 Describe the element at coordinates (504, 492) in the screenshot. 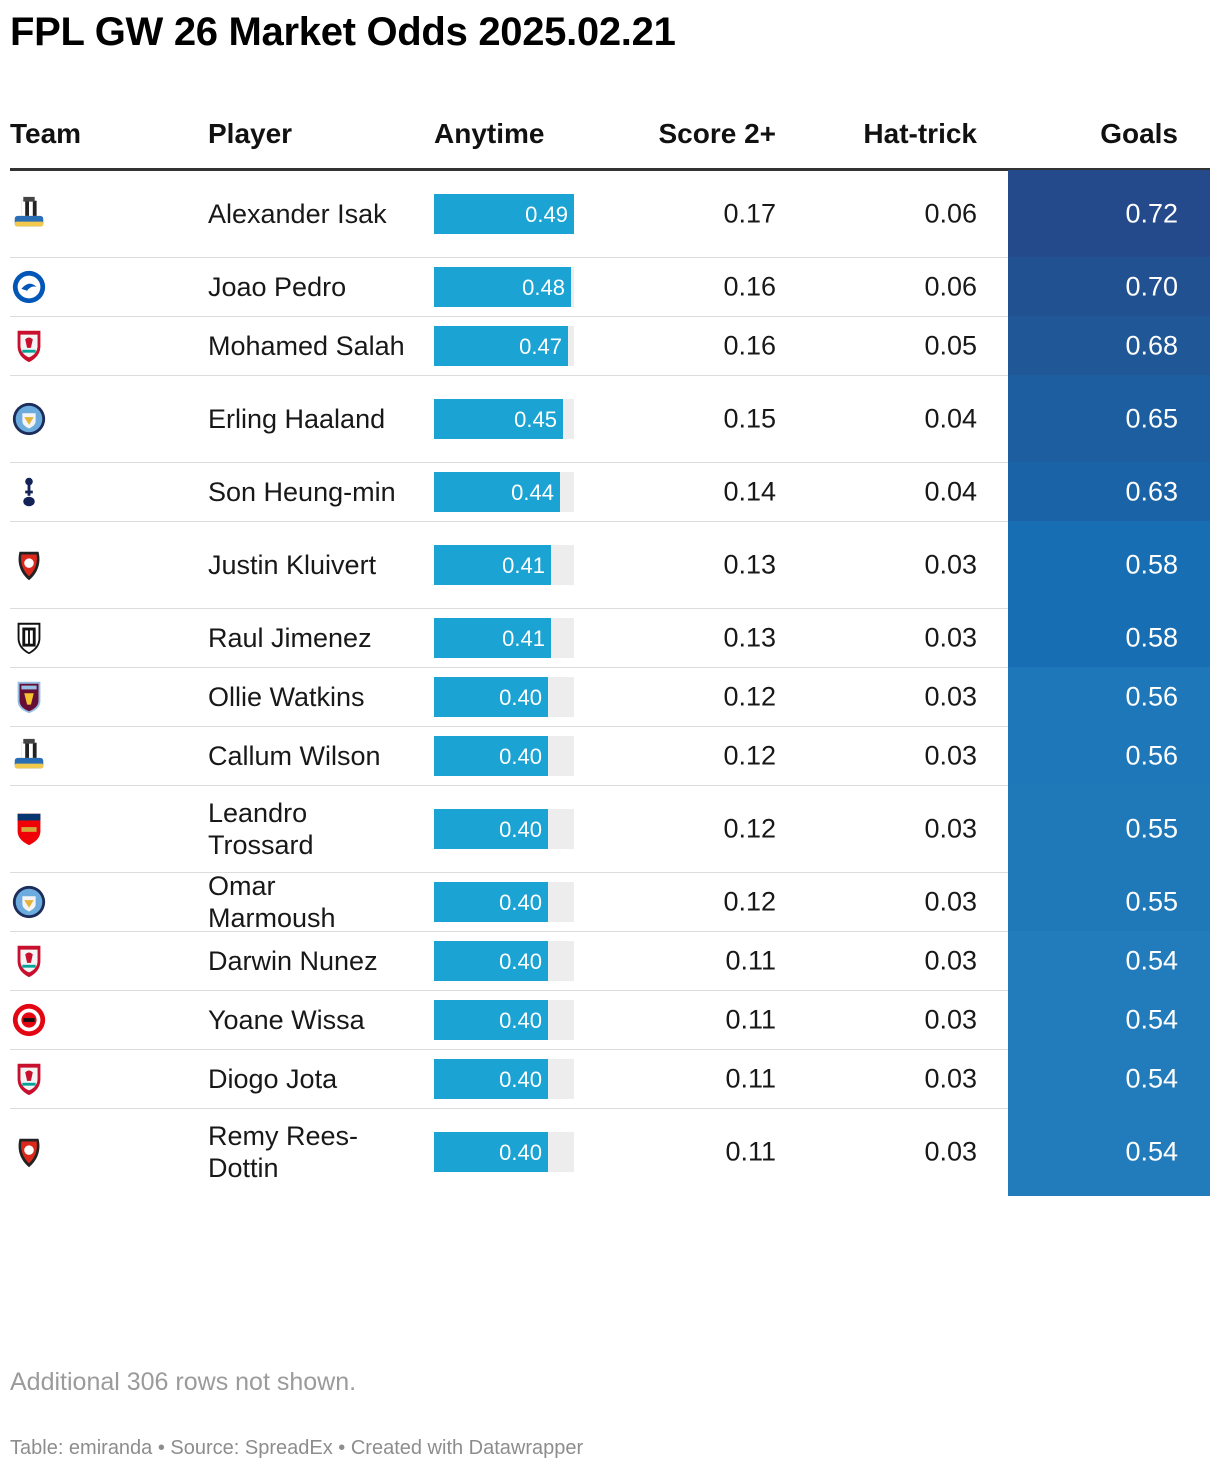

I see `anytime-bar-track: 0.44` at that location.